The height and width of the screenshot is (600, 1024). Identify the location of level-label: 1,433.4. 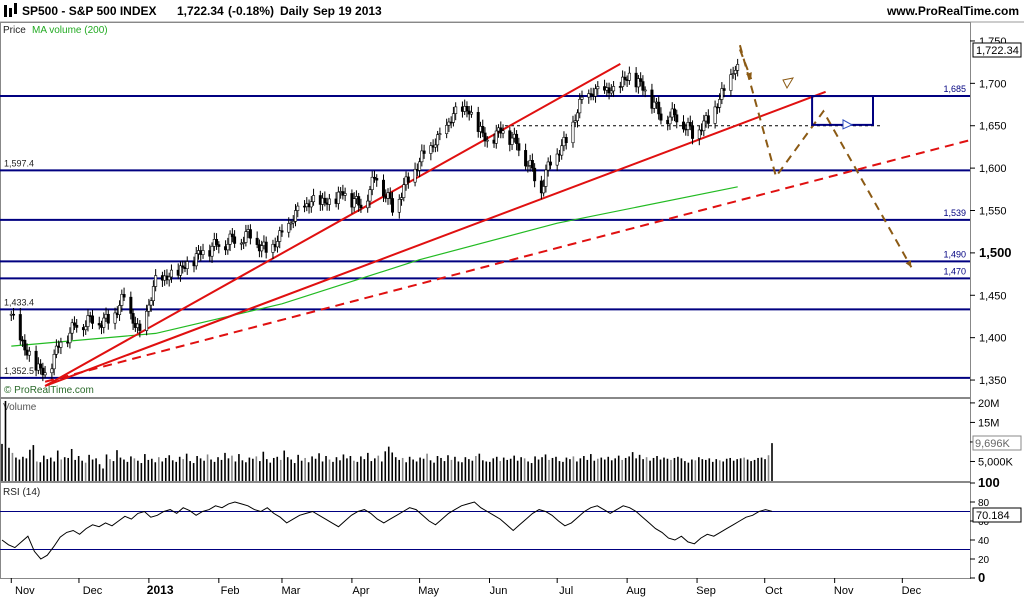
(19, 302).